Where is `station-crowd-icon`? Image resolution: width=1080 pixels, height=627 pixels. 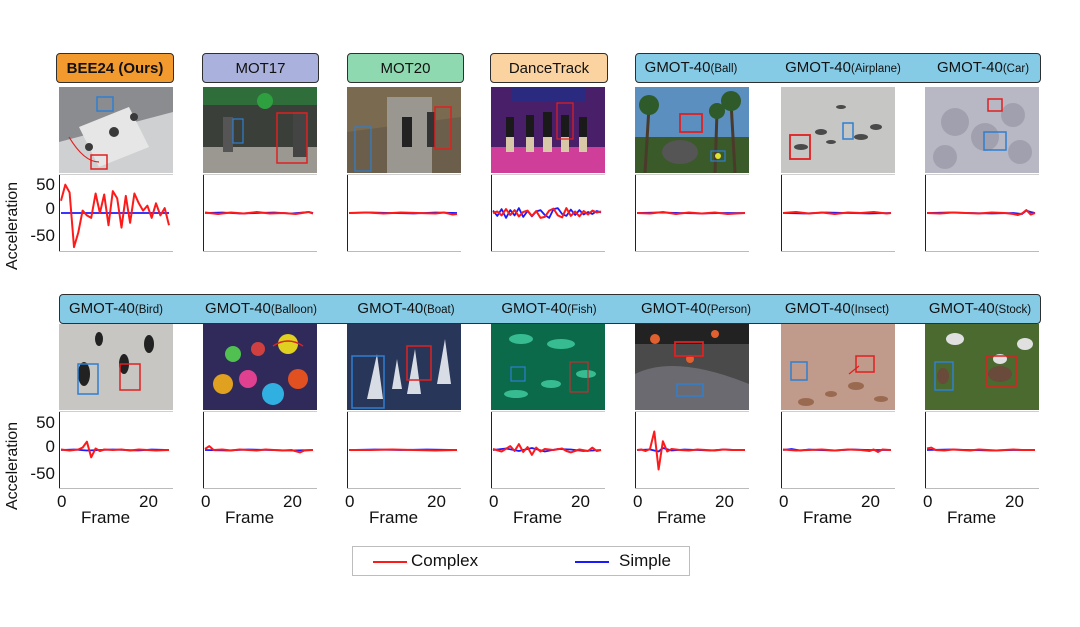
station-crowd-icon is located at coordinates (404, 130).